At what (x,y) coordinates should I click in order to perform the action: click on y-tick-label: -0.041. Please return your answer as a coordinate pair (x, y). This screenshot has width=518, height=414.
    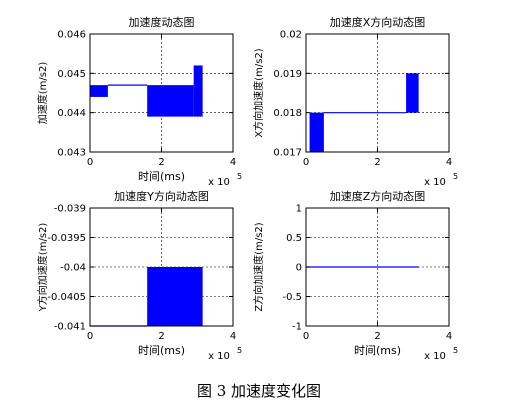
    Looking at the image, I should click on (70, 327).